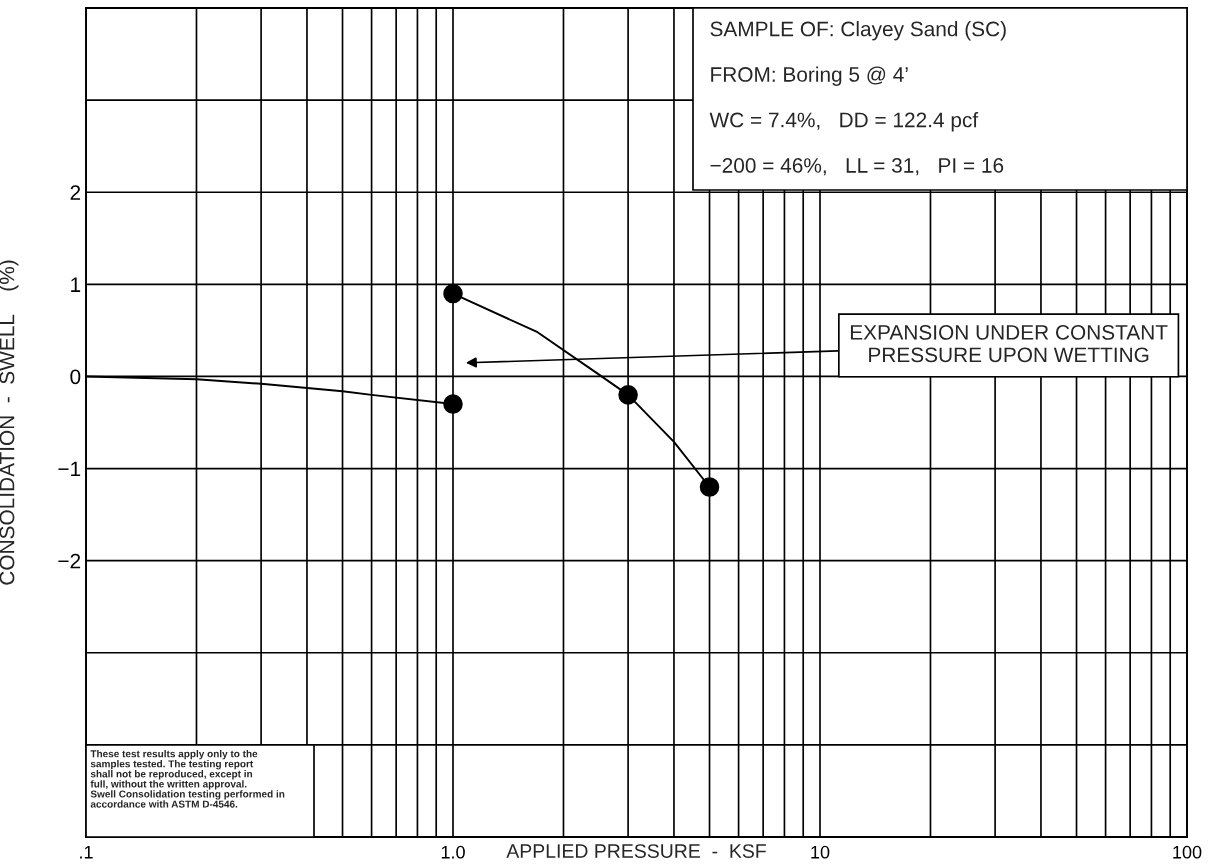  What do you see at coordinates (187, 778) in the screenshot?
I see `annotation: These test results apply only to the samples tested. The testing report shall not be reproduced, except in full, without the written approval. Swell Consolidation testing performed in accordance with ASTM D-4546.` at bounding box center [187, 778].